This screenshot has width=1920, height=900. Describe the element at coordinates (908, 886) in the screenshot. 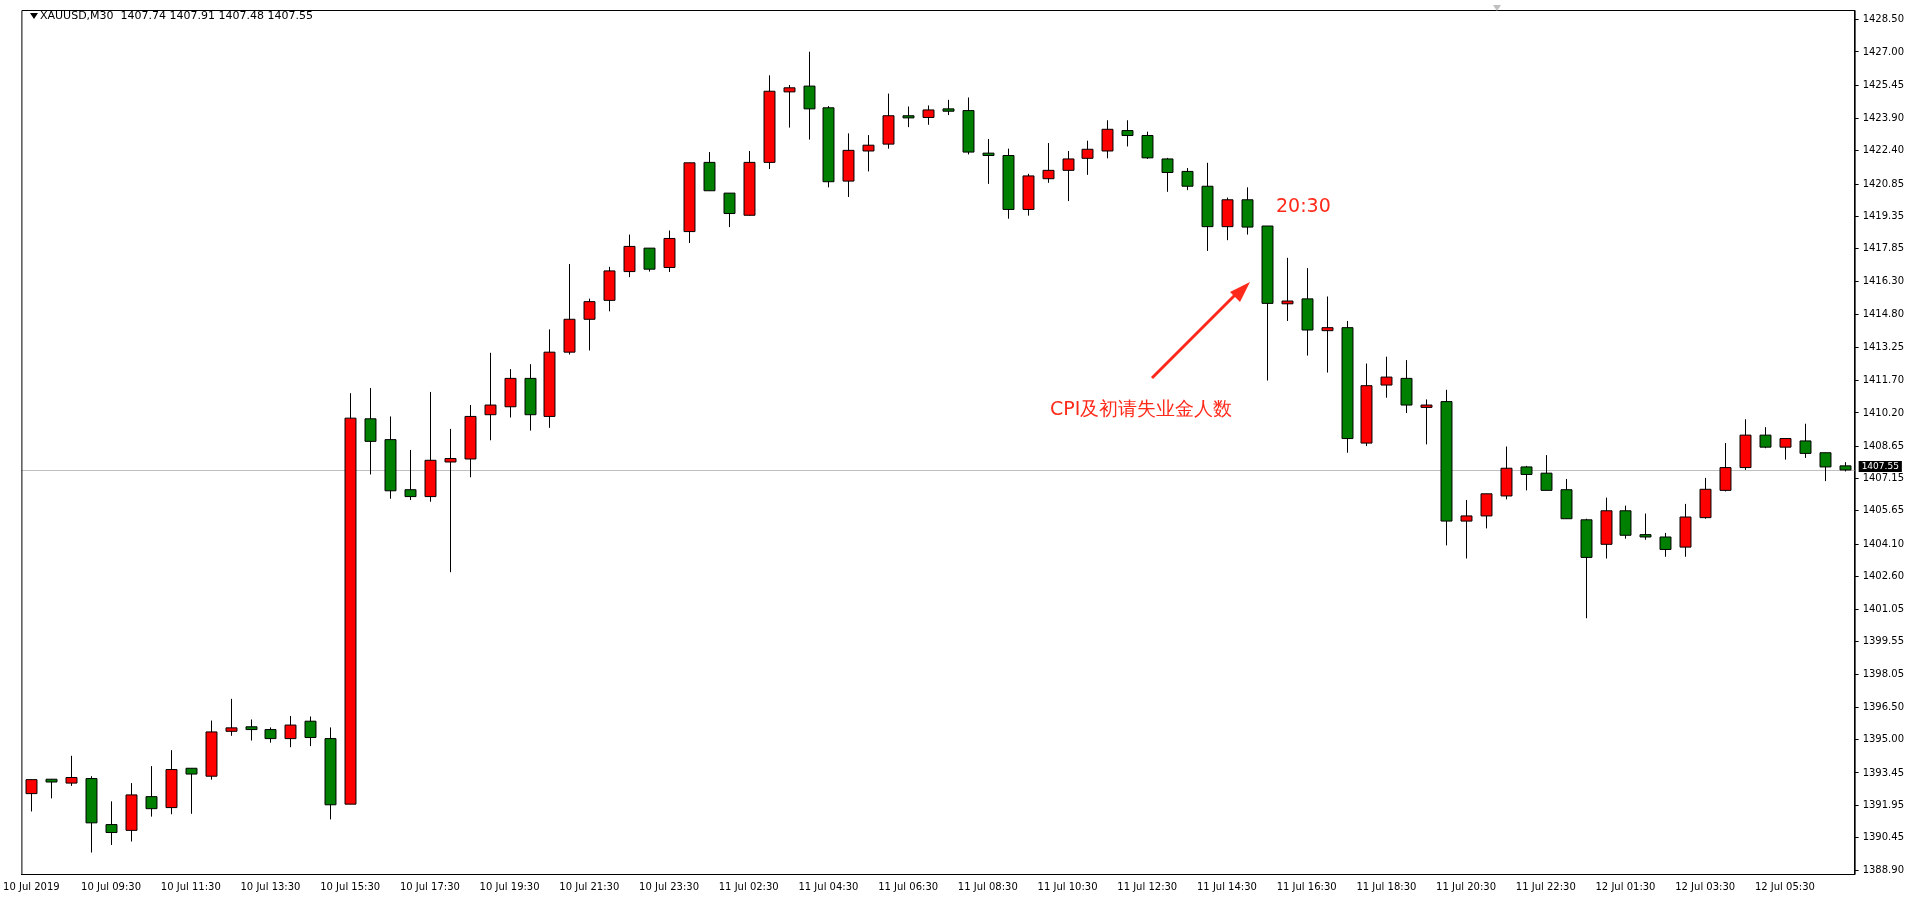

I see `x-tick-label: 11 Jul 06:30` at that location.